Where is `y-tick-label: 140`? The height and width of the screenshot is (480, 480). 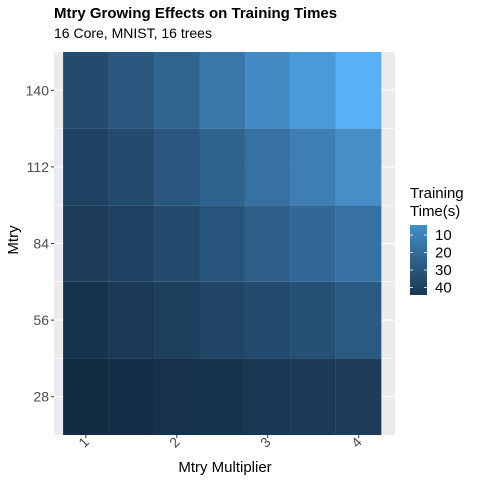 y-tick-label: 140 is located at coordinates (38, 90).